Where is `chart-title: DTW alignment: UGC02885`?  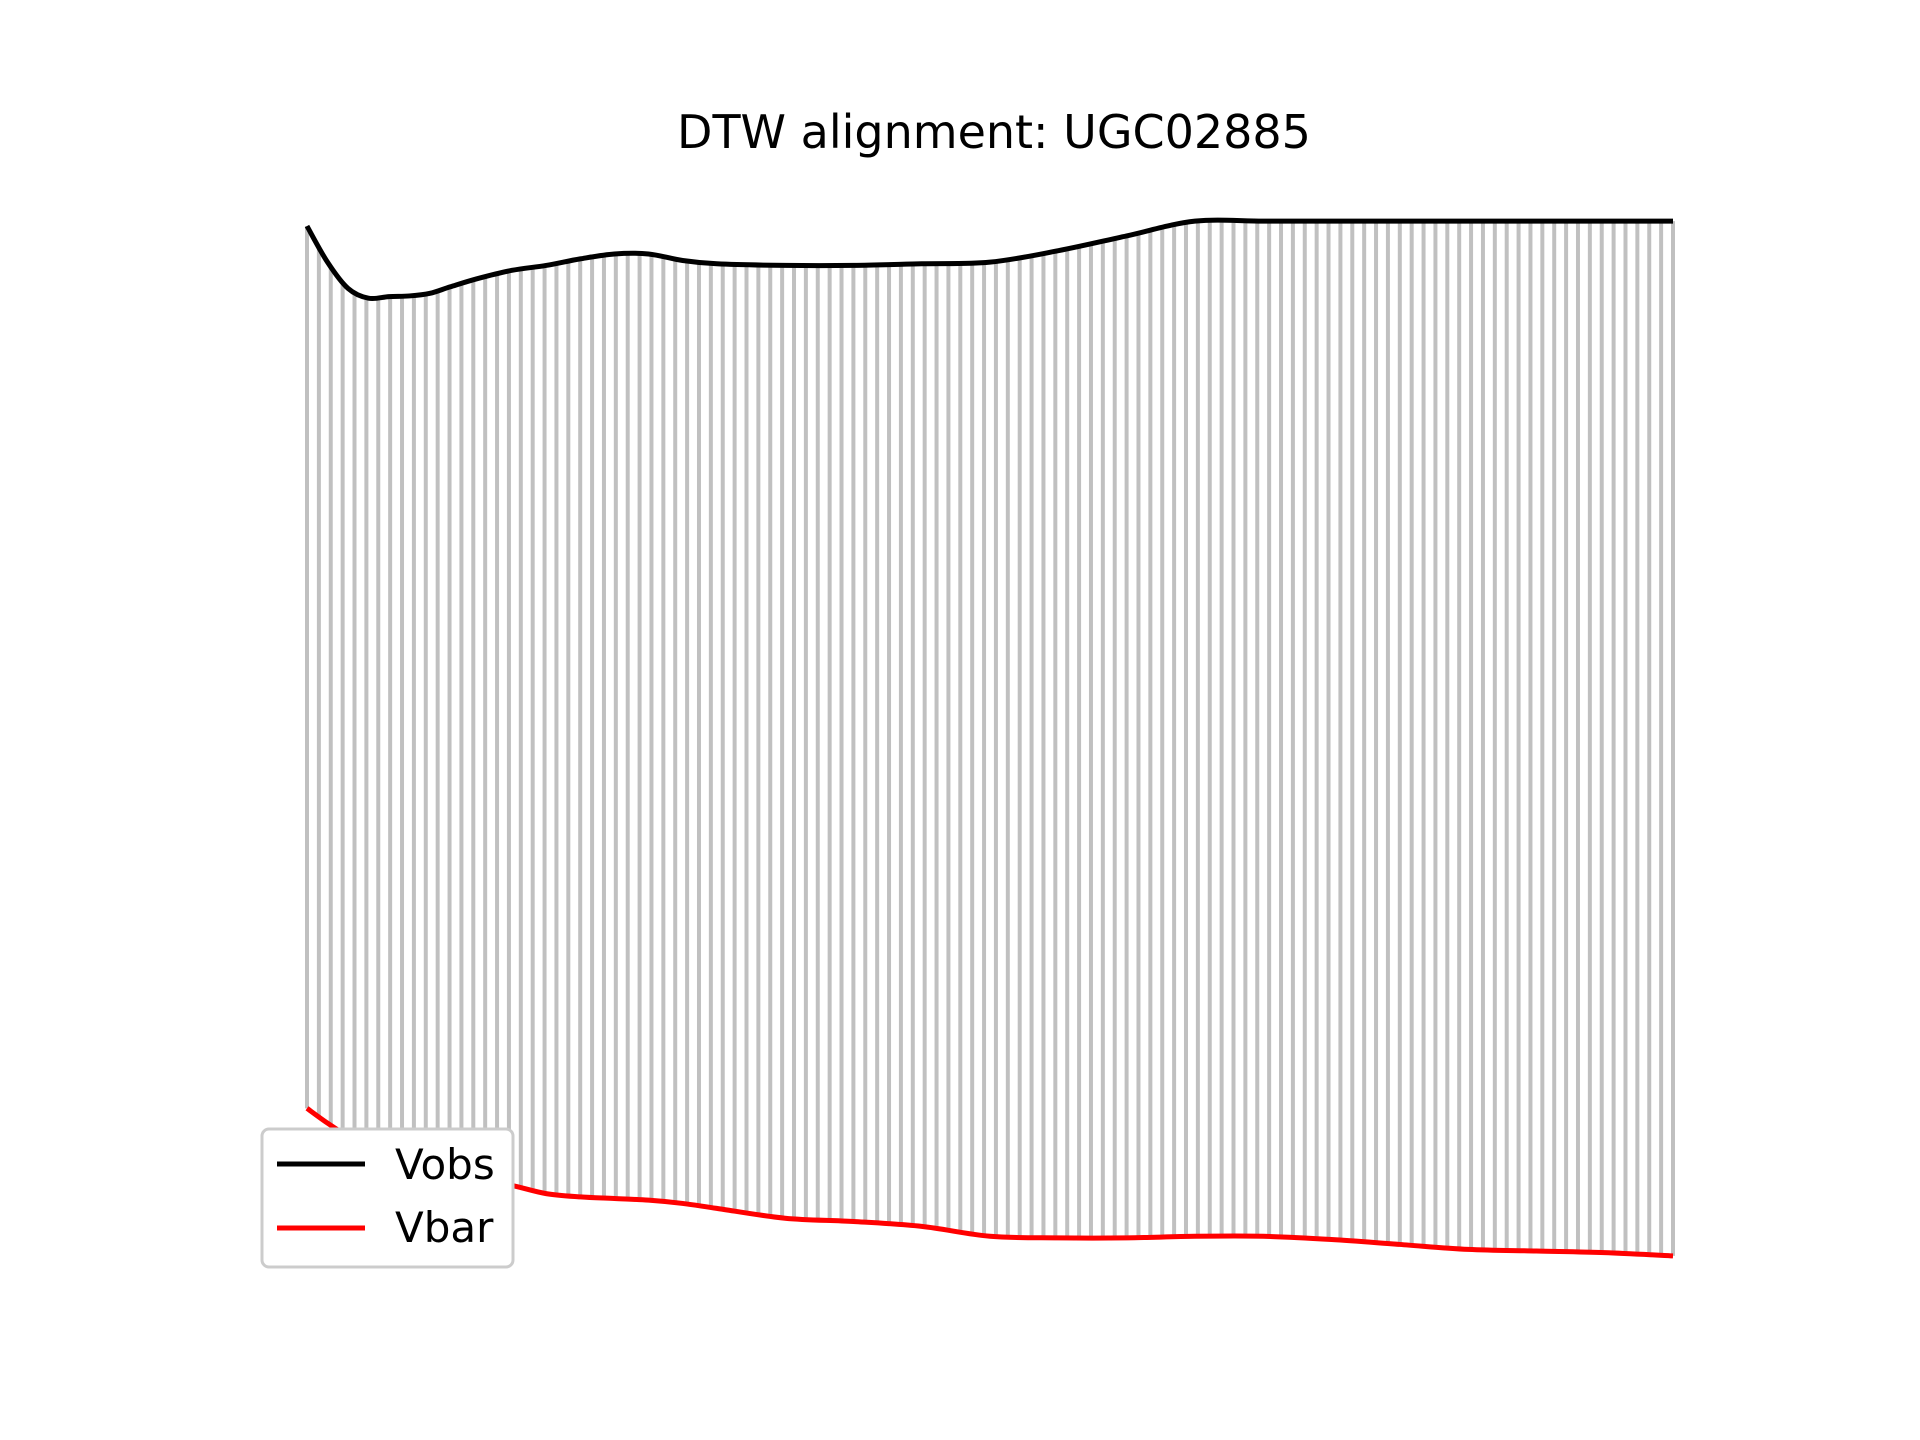
chart-title: DTW alignment: UGC02885 is located at coordinates (994, 132).